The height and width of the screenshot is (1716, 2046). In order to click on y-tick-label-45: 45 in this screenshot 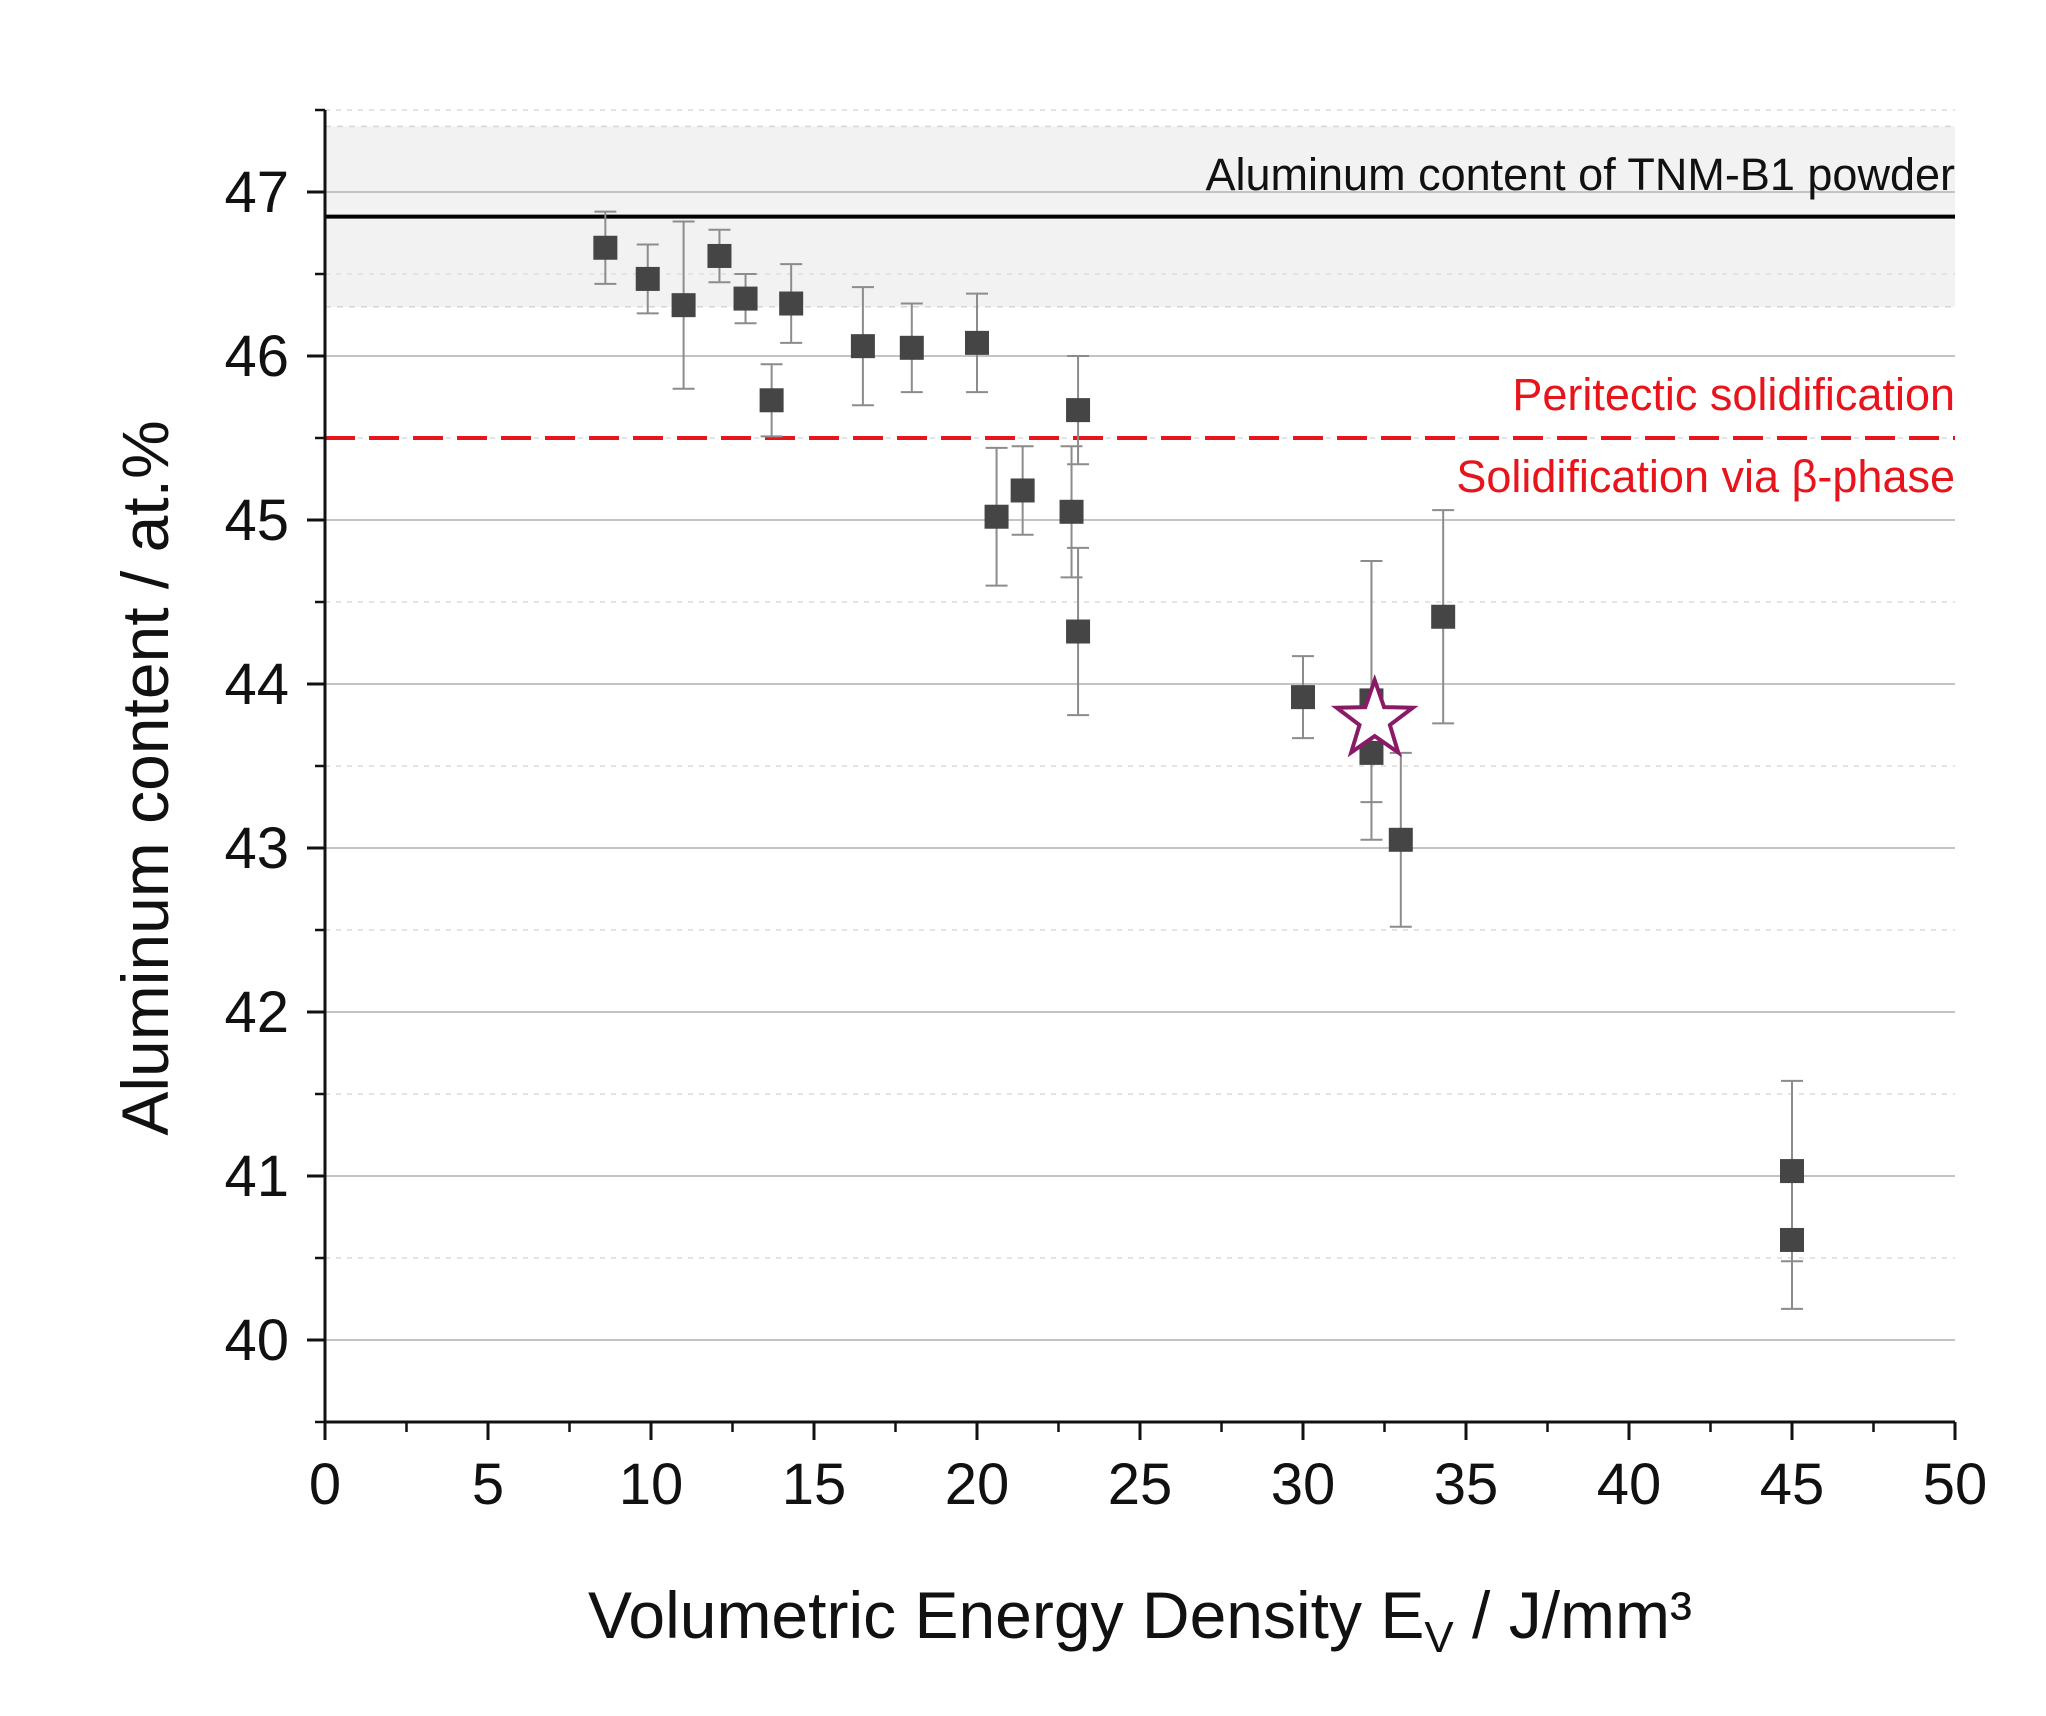, I will do `click(256, 520)`.